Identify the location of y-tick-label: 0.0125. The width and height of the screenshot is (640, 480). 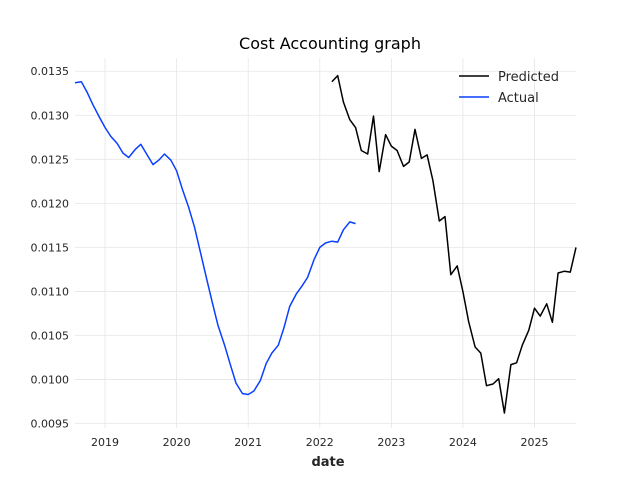
(50, 159).